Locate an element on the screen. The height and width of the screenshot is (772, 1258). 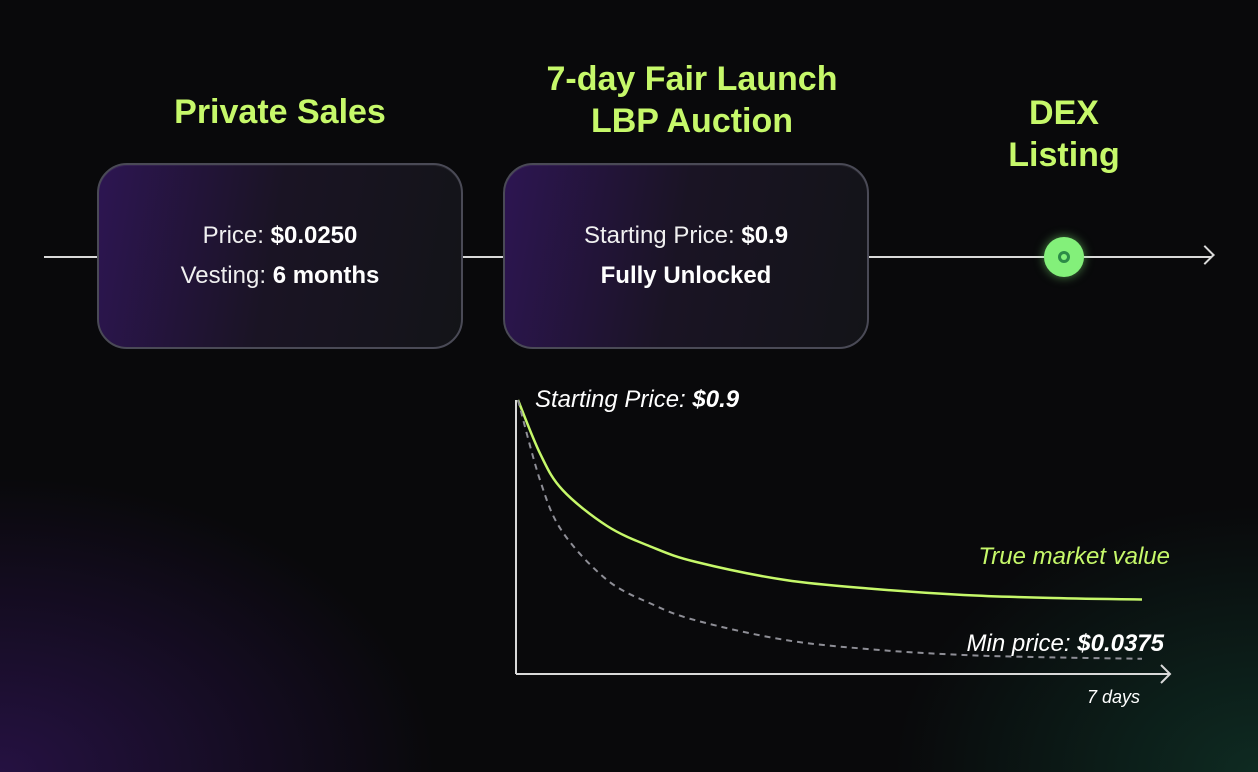
private-sales-vesting-row: Vesting: 6 months is located at coordinates (280, 276).